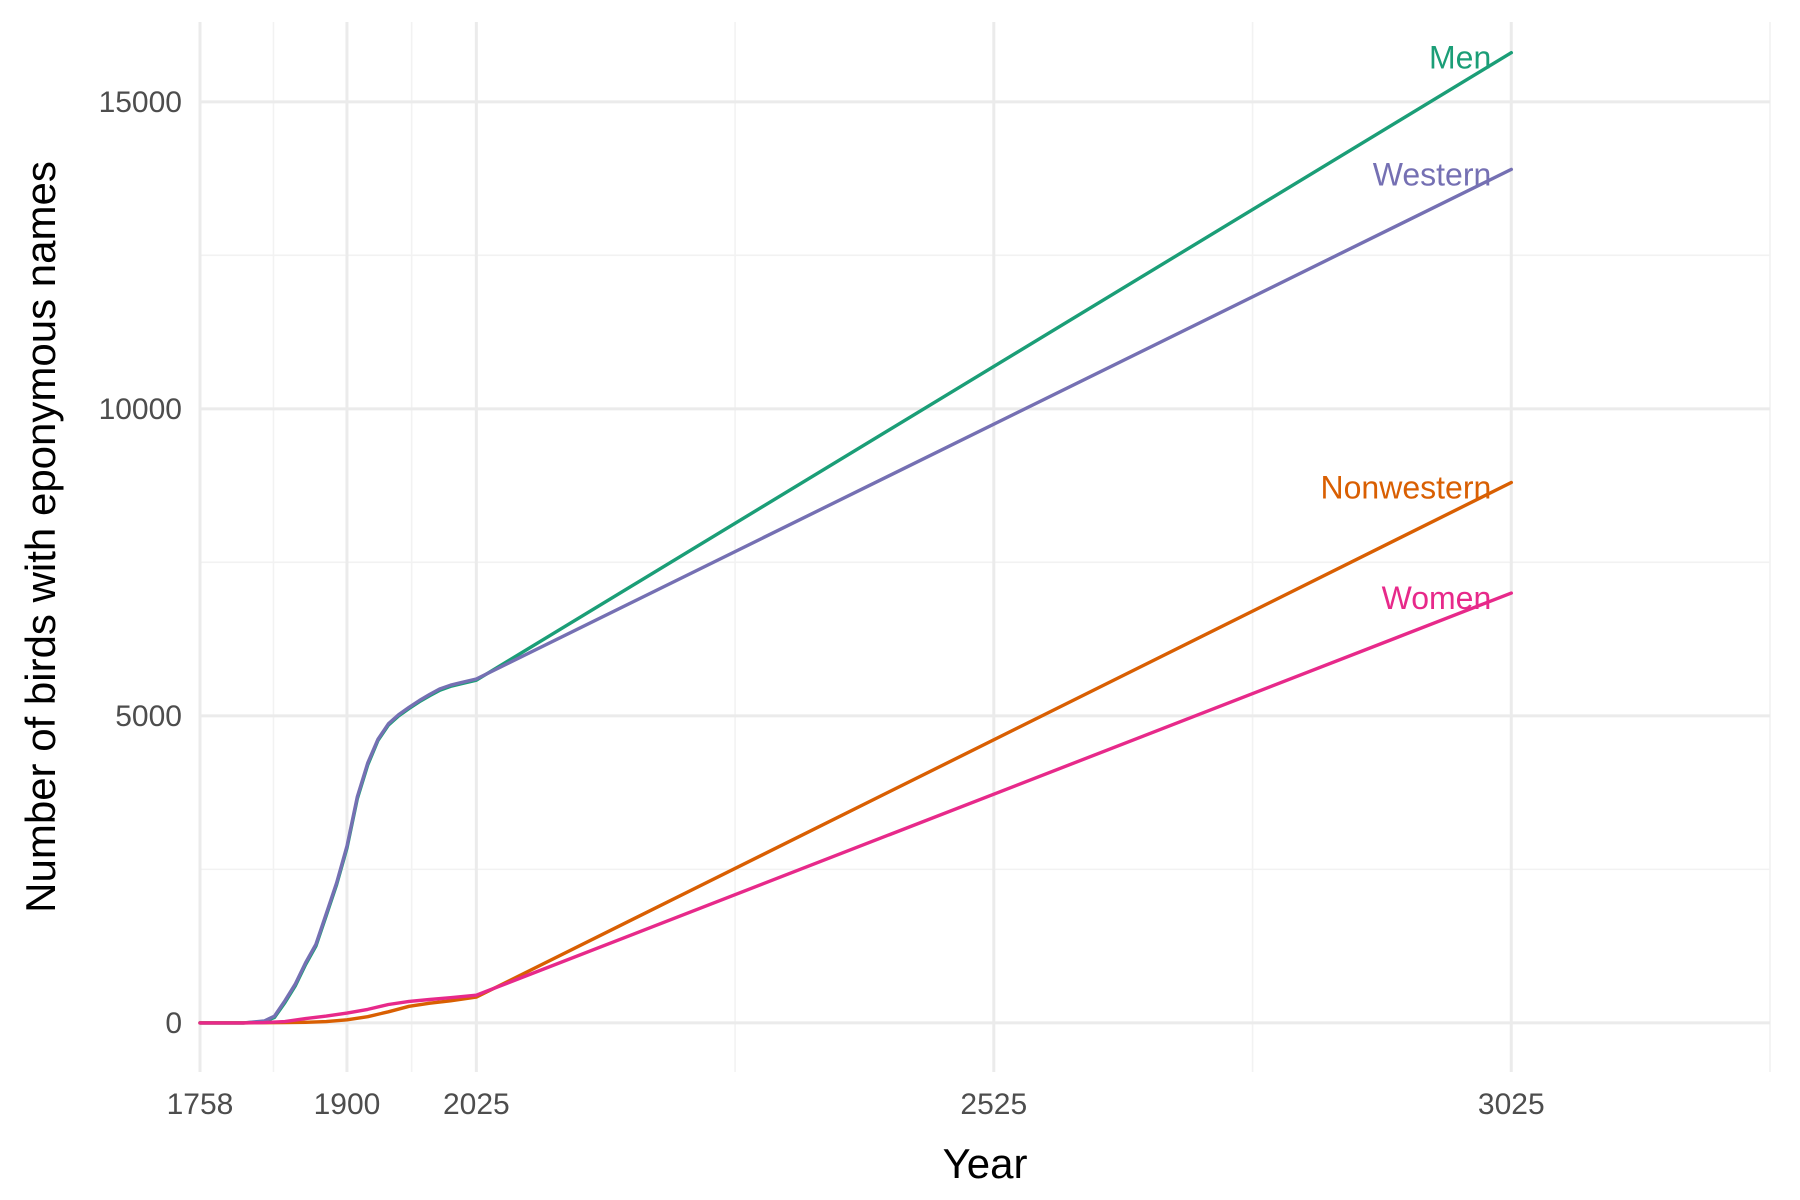 Image resolution: width=1800 pixels, height=1200 pixels. Describe the element at coordinates (993, 1104) in the screenshot. I see `x-tick-label: 2525` at that location.